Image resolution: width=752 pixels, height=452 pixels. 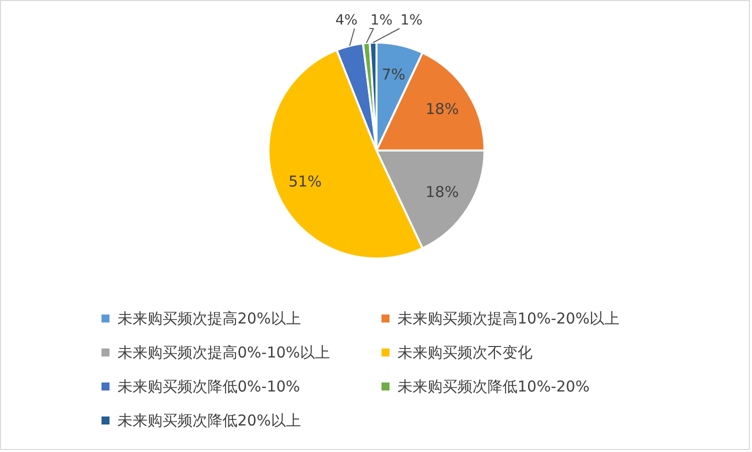 What do you see at coordinates (465, 353) in the screenshot?
I see `legend-label: 未来购买频次不变化` at bounding box center [465, 353].